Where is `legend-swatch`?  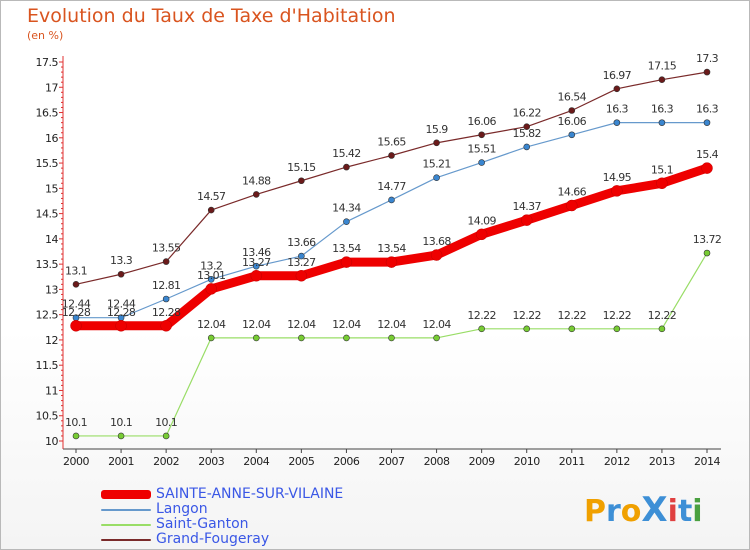 legend-swatch is located at coordinates (126, 494).